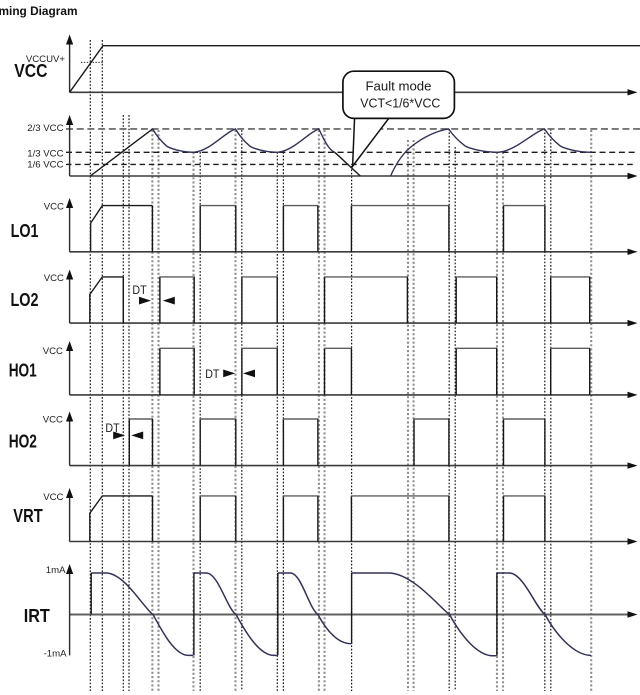  I want to click on svg-text: LO2, so click(25, 300).